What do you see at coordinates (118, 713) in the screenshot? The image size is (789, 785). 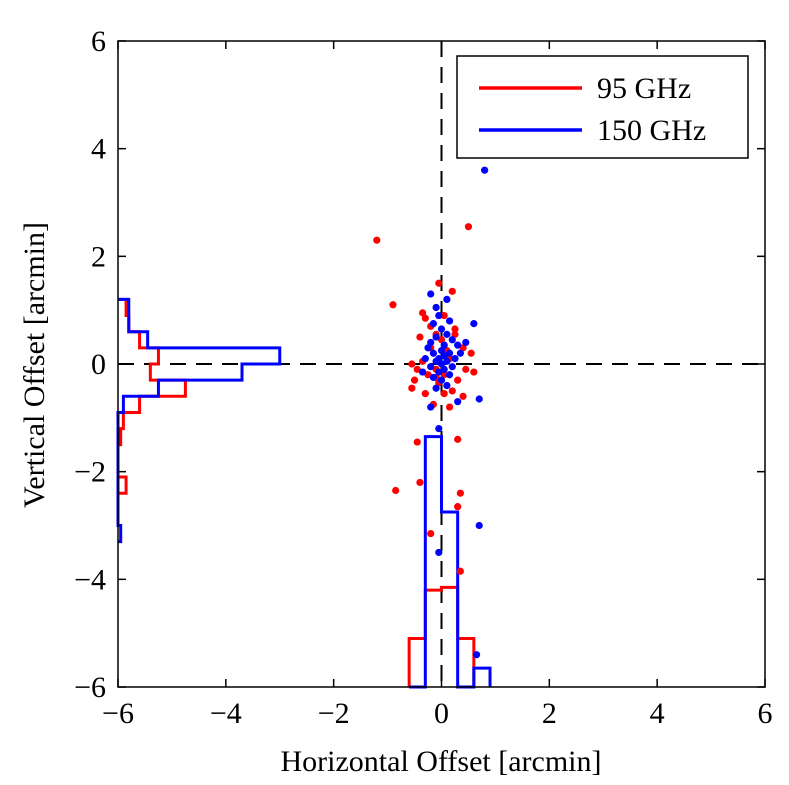 I see `x-tick-label: −6` at bounding box center [118, 713].